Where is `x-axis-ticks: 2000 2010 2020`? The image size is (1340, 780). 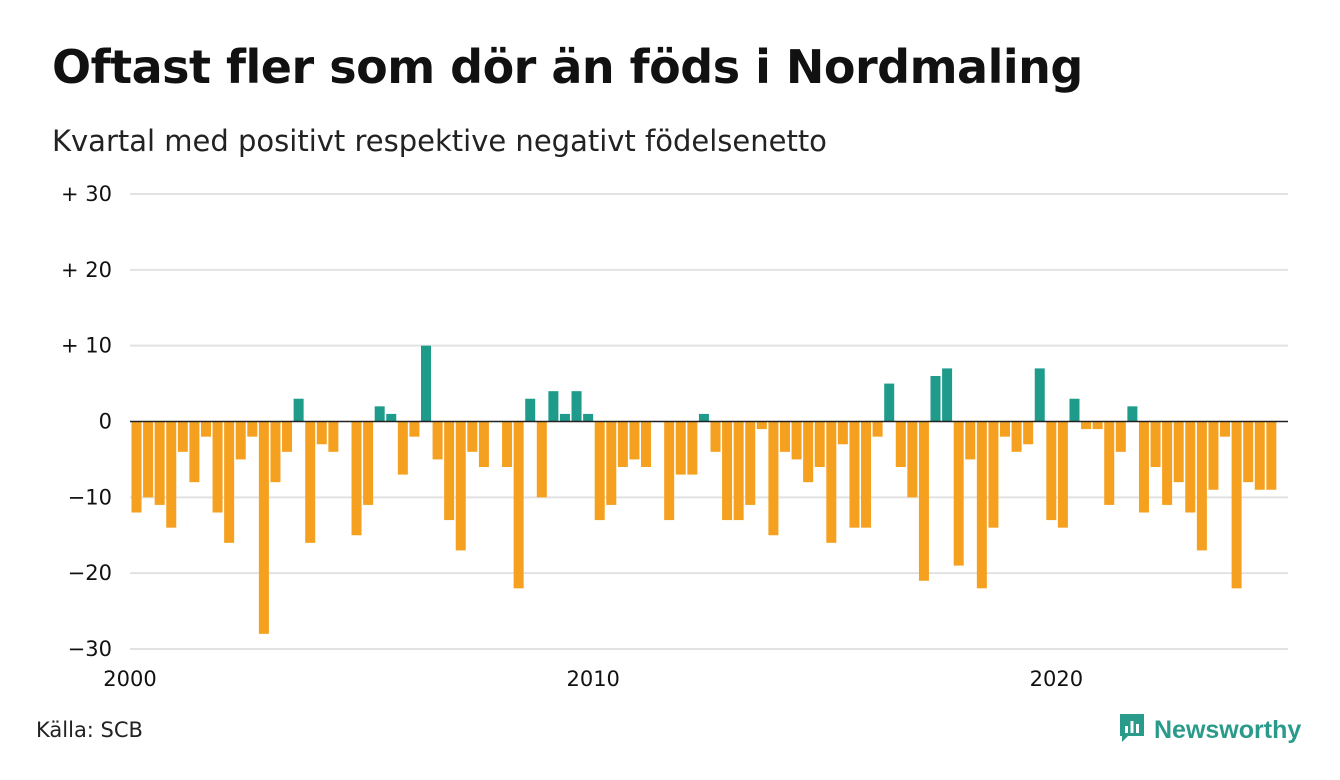 x-axis-ticks: 2000 2010 2020 is located at coordinates (593, 679).